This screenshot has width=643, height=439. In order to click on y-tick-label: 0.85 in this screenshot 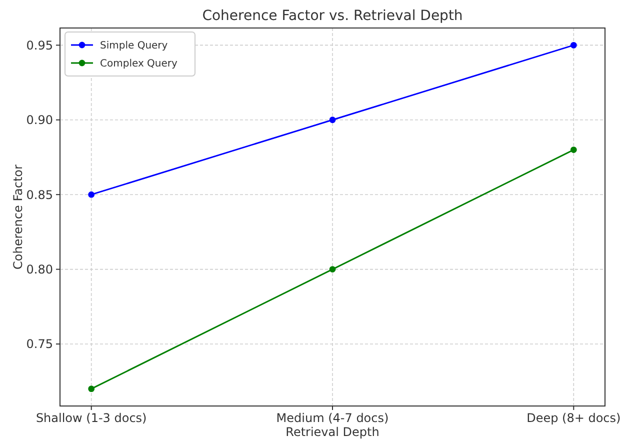, I will do `click(39, 195)`.